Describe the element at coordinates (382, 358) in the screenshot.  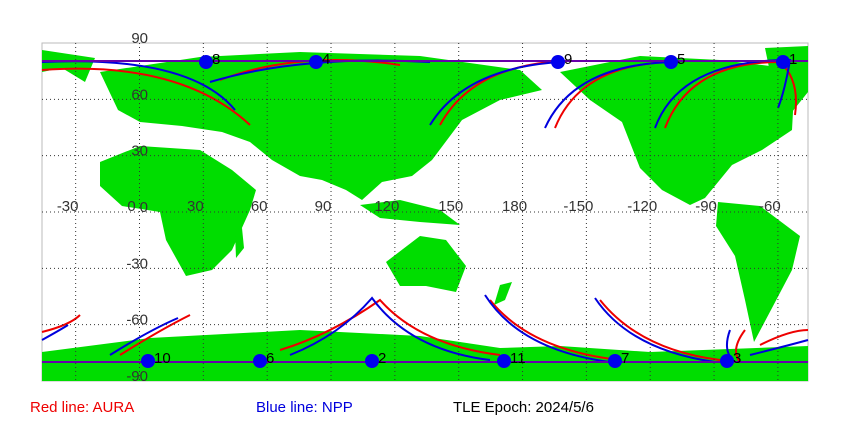
I see `point-label: 2` at that location.